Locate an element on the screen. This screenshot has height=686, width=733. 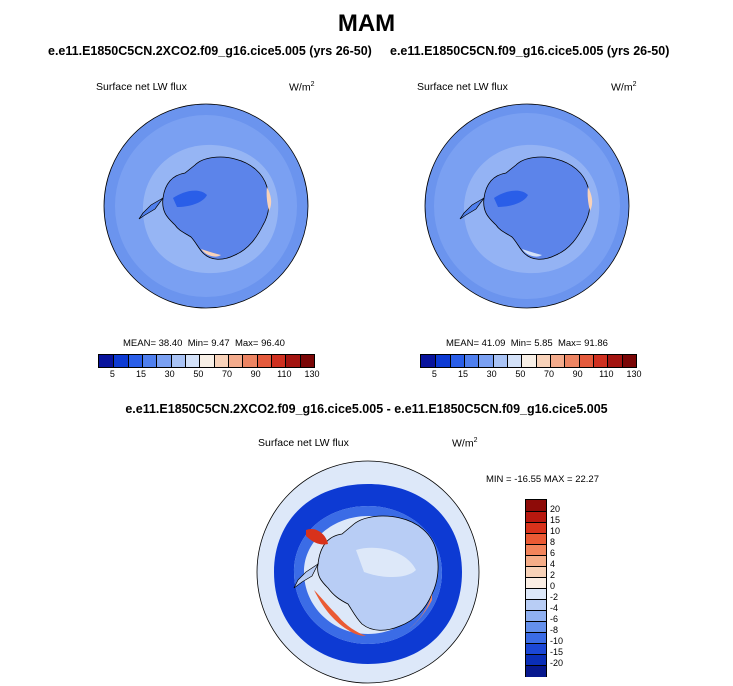
panel2-colorbar-labels: 5 15 30 50 70 90 110 130 is located at coordinates (531, 375).